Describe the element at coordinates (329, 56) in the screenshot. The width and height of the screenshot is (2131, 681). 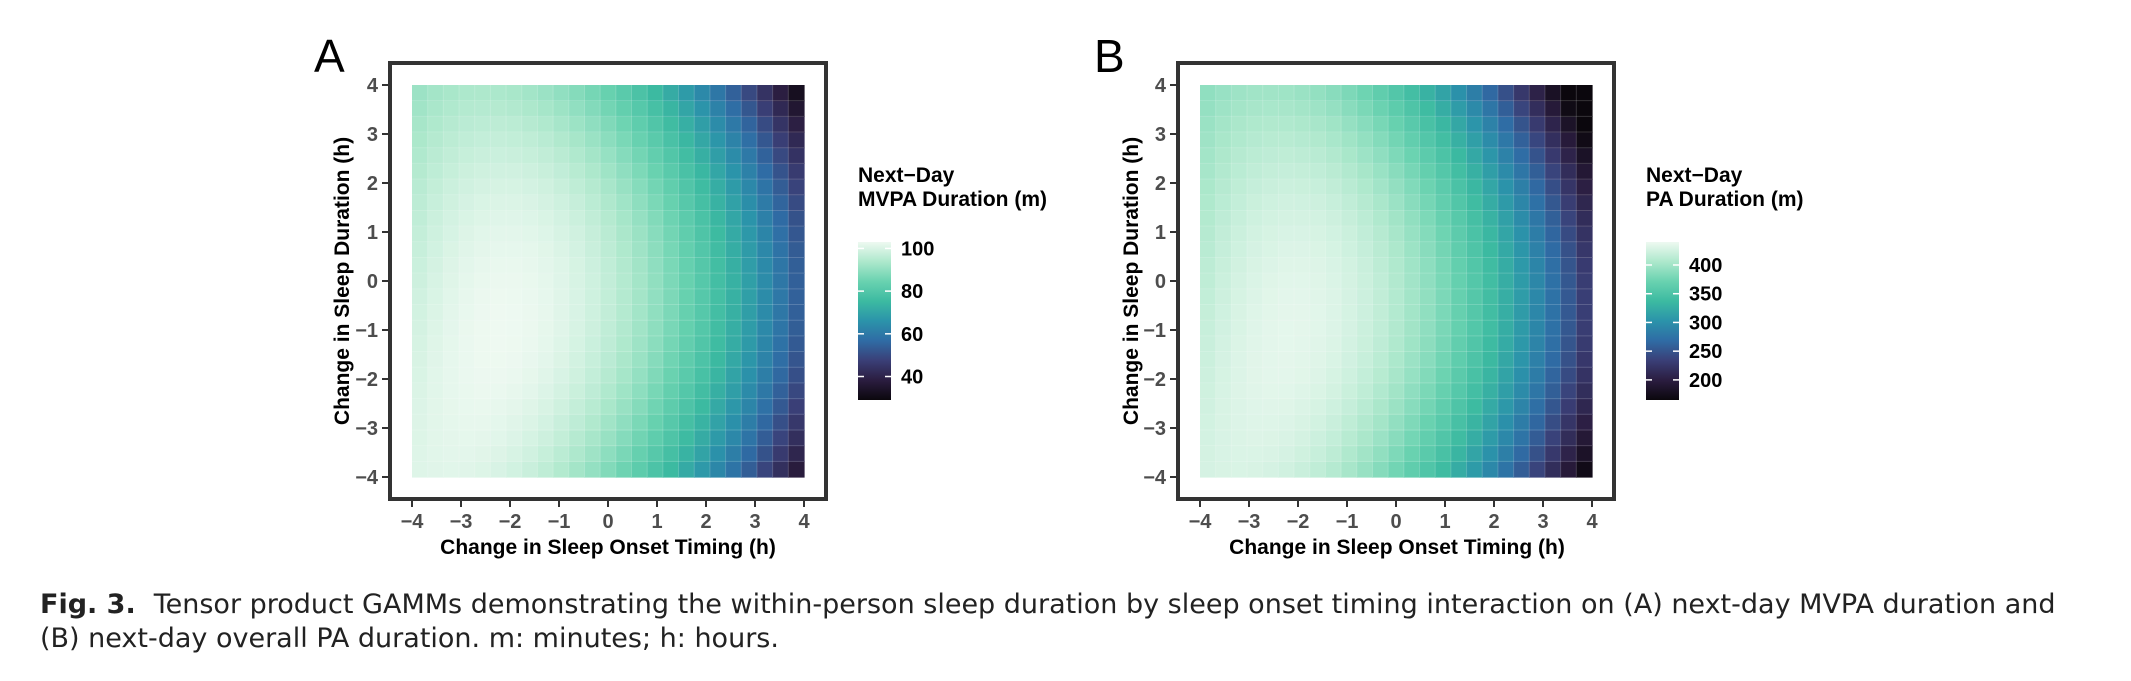
I see `panel-label: A` at that location.